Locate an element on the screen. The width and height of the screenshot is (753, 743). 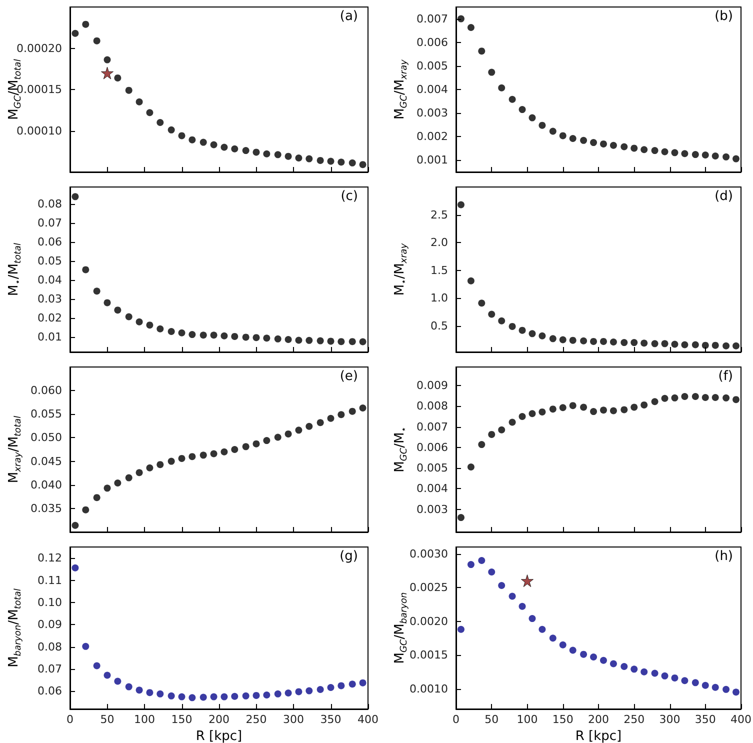
y-tick-label: 0.11 is located at coordinates (50, 580).